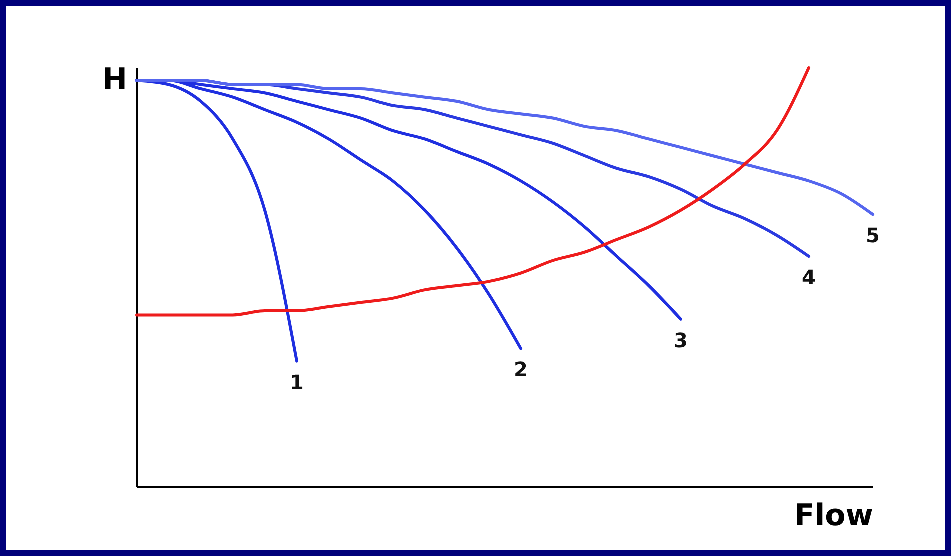  What do you see at coordinates (297, 382) in the screenshot?
I see `series-label: 1` at bounding box center [297, 382].